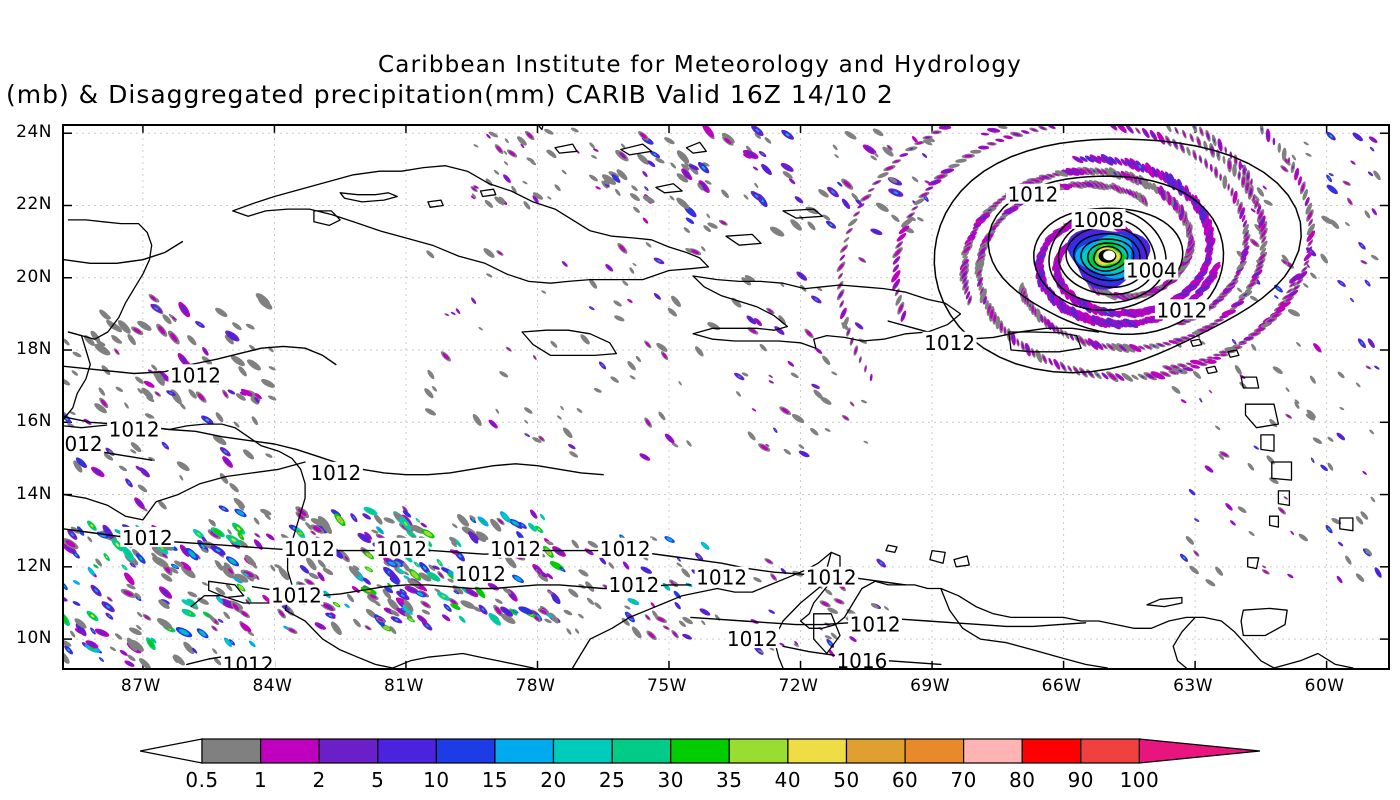 The height and width of the screenshot is (800, 1400). What do you see at coordinates (729, 780) in the screenshot?
I see `colorbar-tick-label: 35` at bounding box center [729, 780].